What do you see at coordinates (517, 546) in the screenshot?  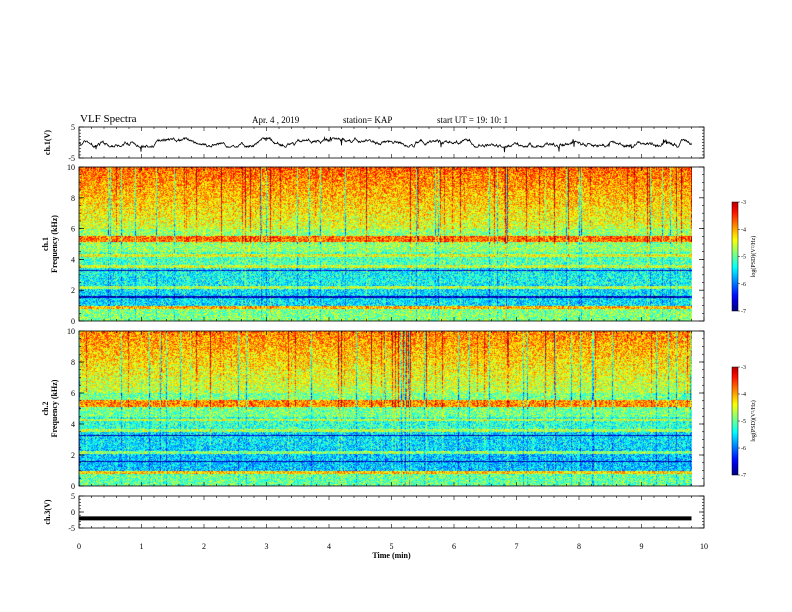 I see `x-tick-label: 7` at bounding box center [517, 546].